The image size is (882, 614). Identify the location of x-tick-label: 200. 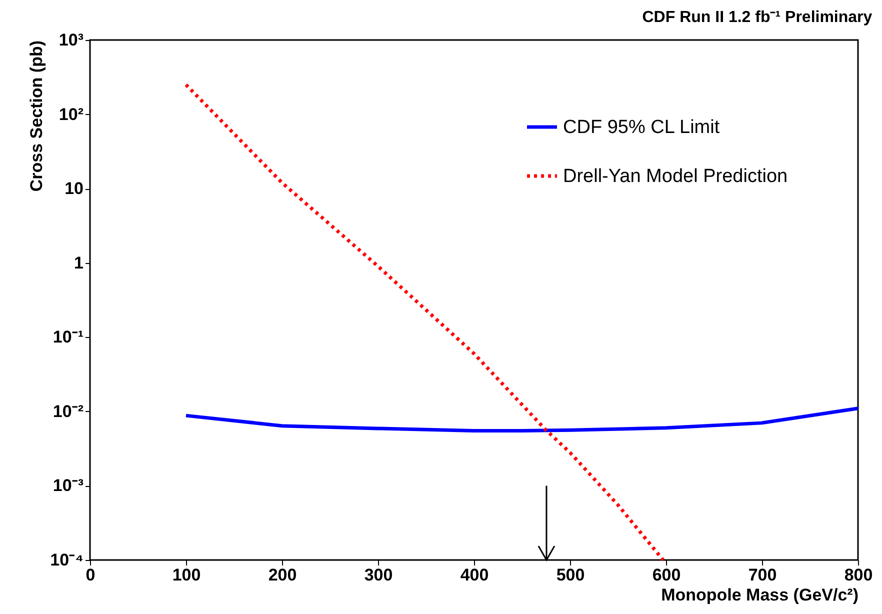
(282, 575).